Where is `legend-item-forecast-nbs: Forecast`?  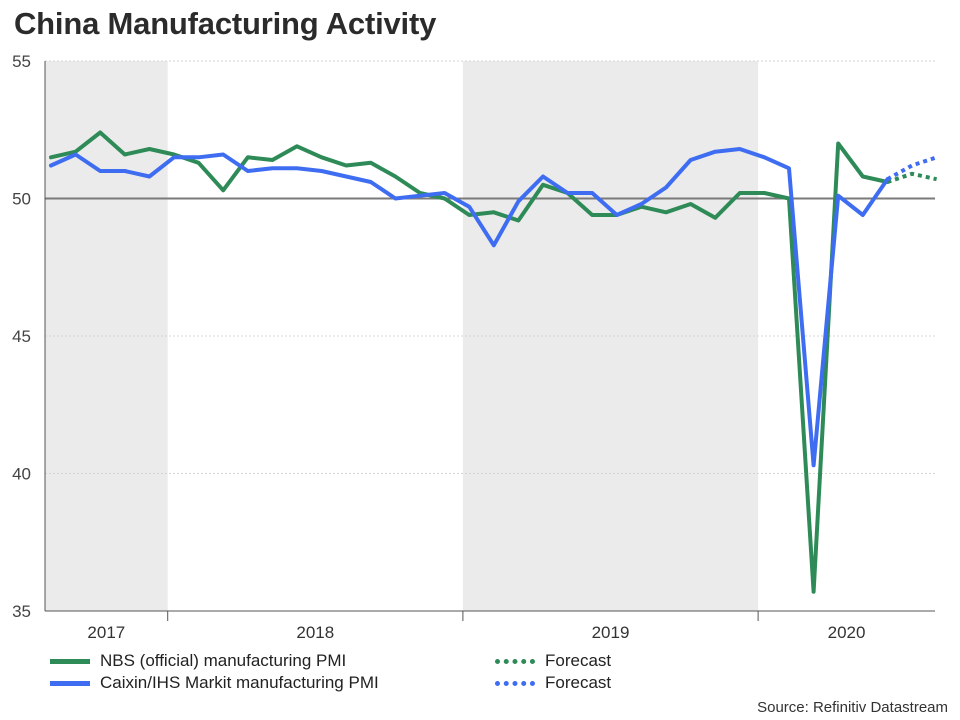 legend-item-forecast-nbs: Forecast is located at coordinates (553, 661).